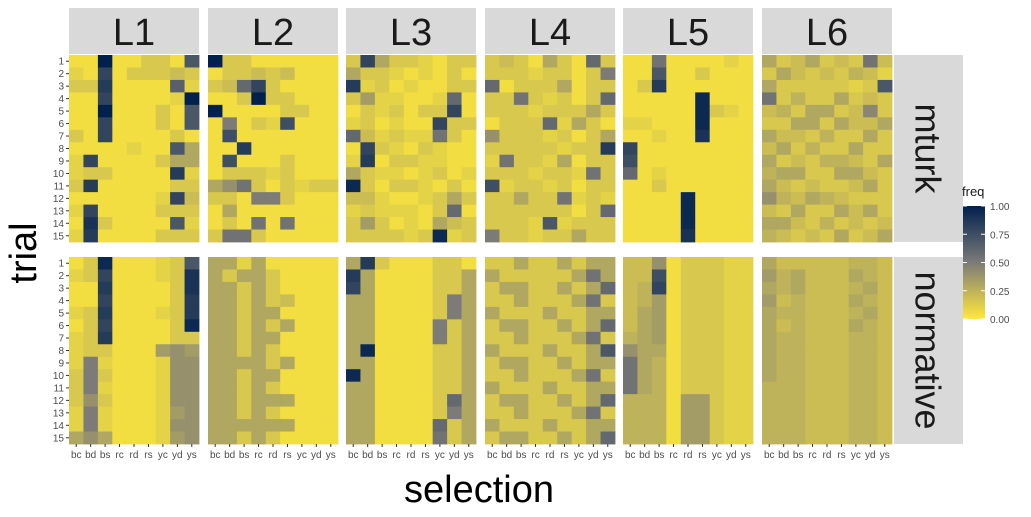 Image resolution: width=1031 pixels, height=517 pixels. Describe the element at coordinates (1000, 292) in the screenshot. I see `legend-tick-label: 0.25` at that location.